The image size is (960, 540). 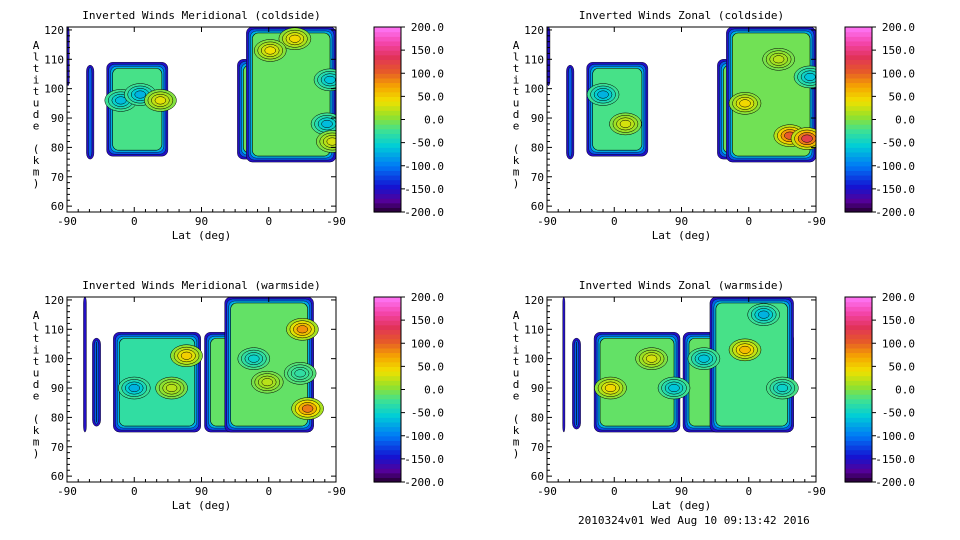 What do you see at coordinates (201, 15) in the screenshot?
I see `chart-title: Inverted Winds Meridional (coldside)` at bounding box center [201, 15].